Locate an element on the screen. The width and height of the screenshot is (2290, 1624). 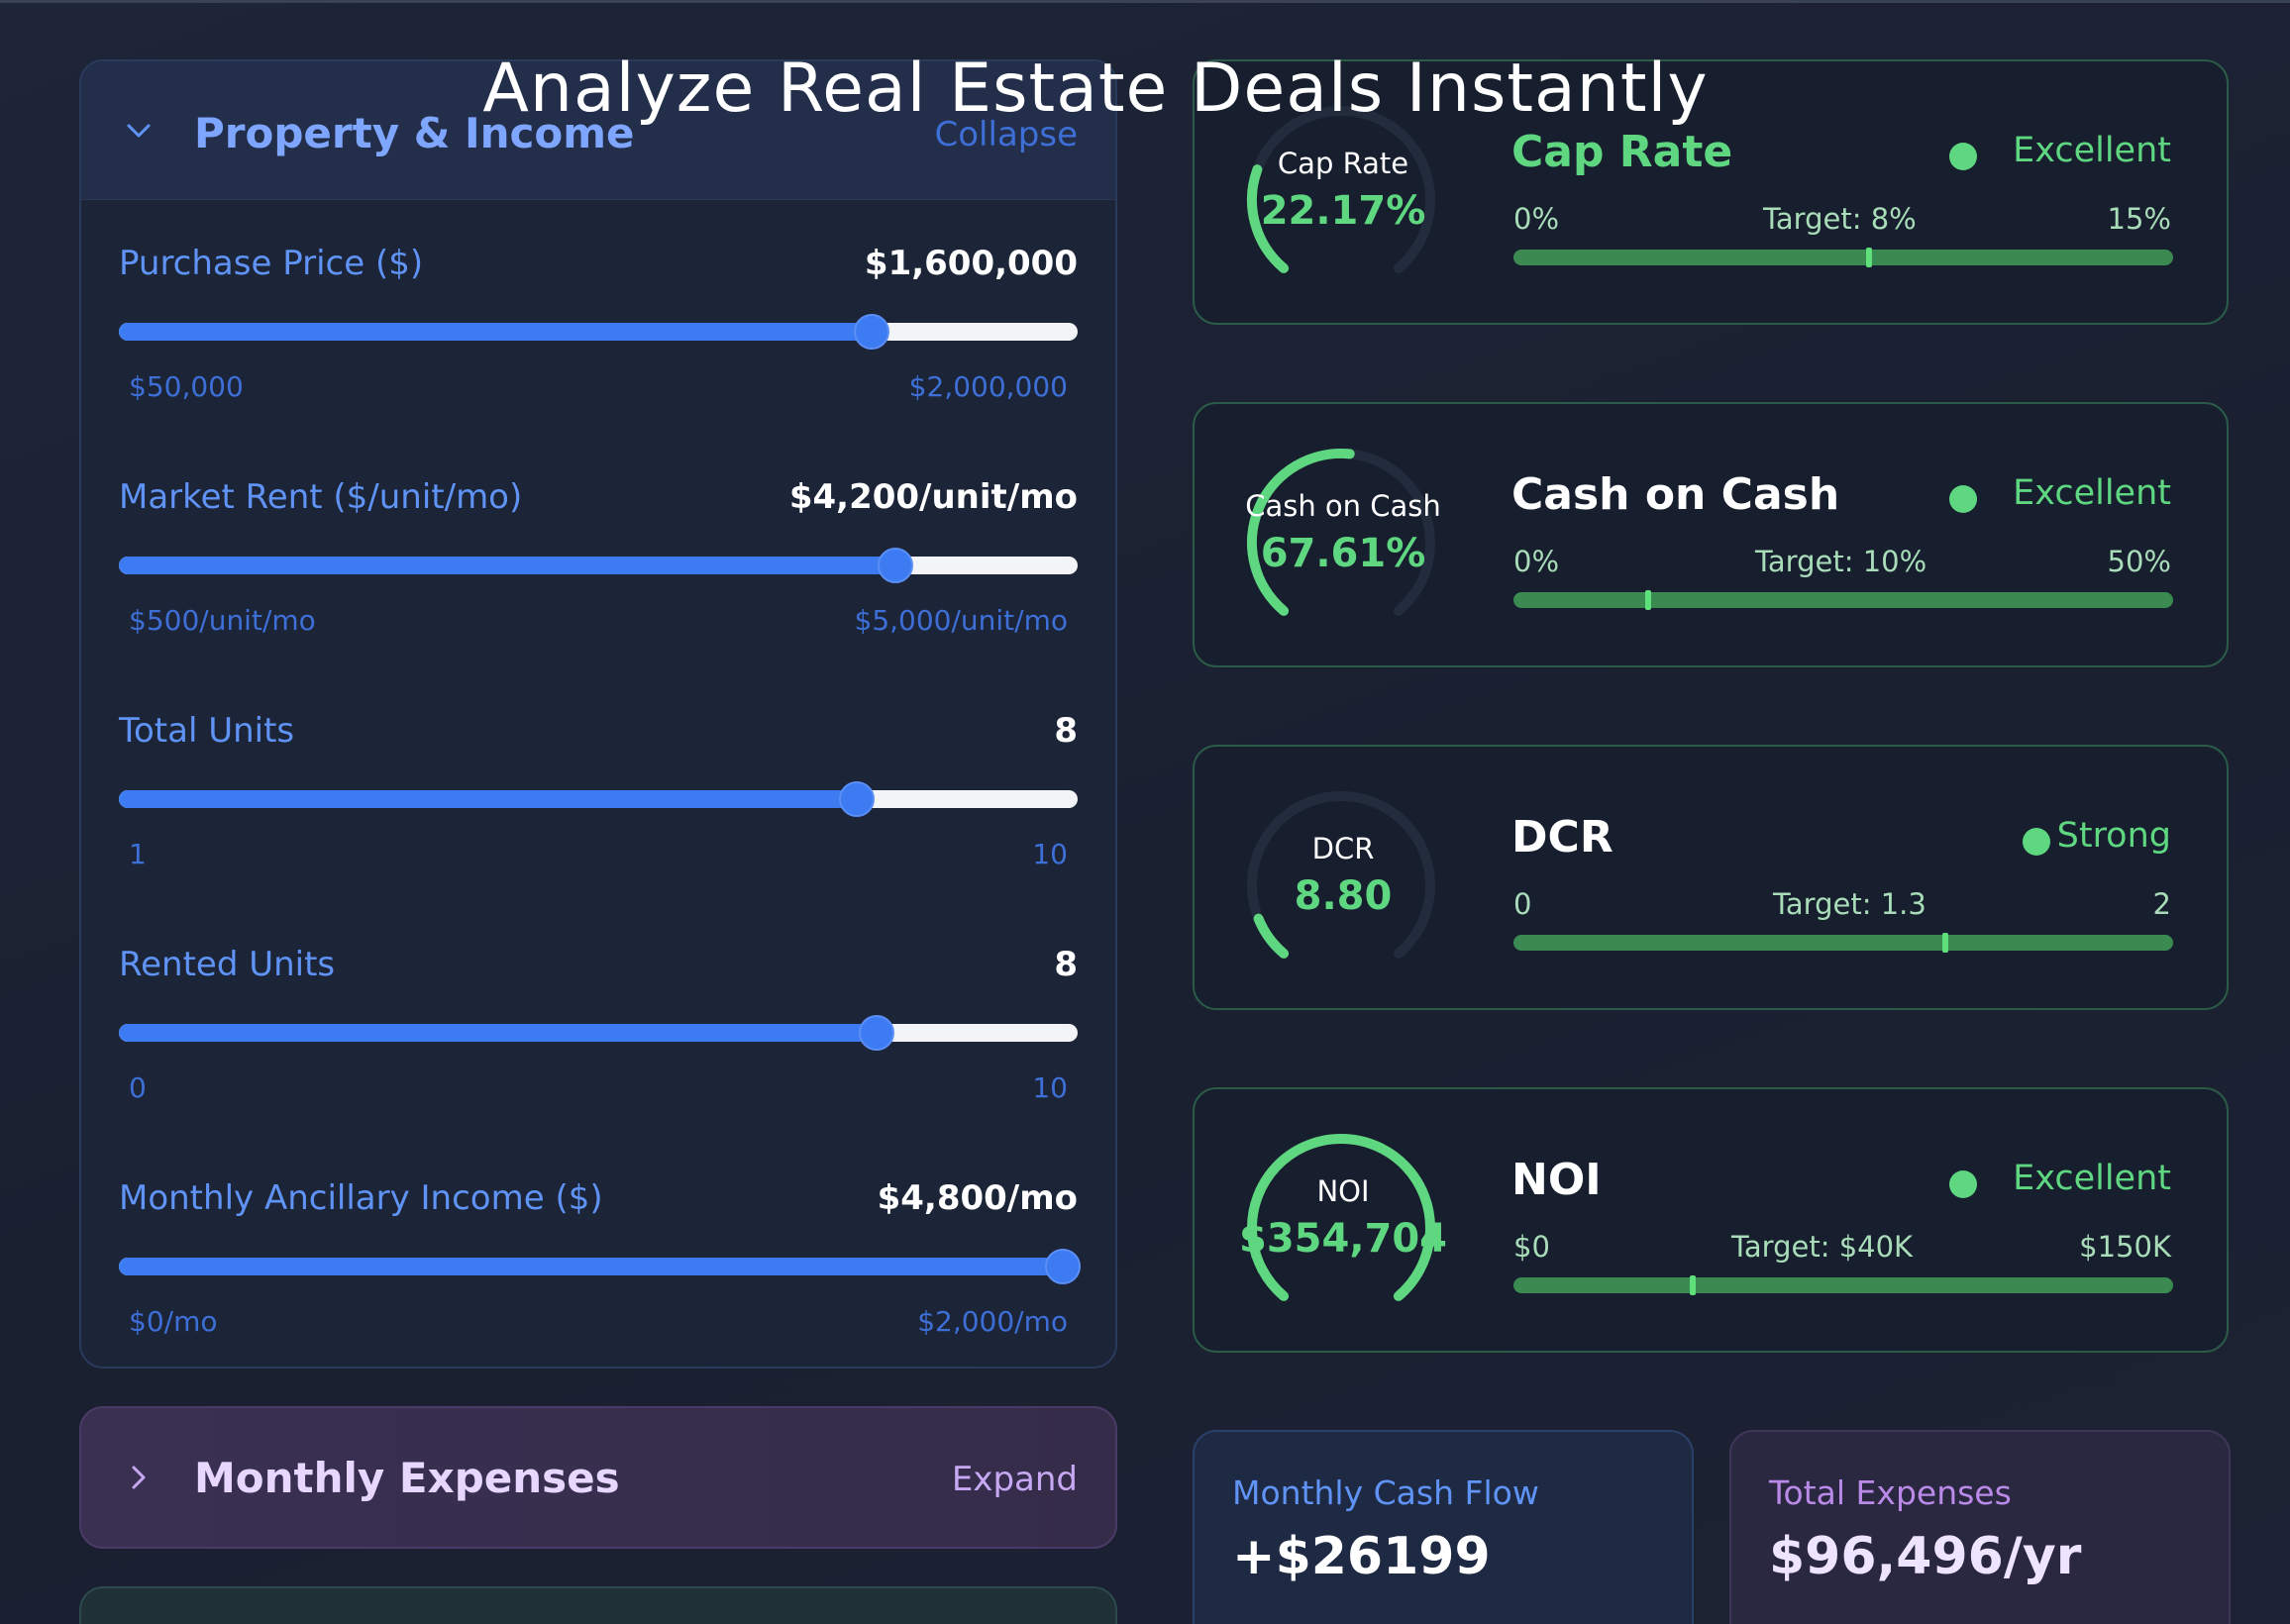
total-units-slider is located at coordinates (598, 799).